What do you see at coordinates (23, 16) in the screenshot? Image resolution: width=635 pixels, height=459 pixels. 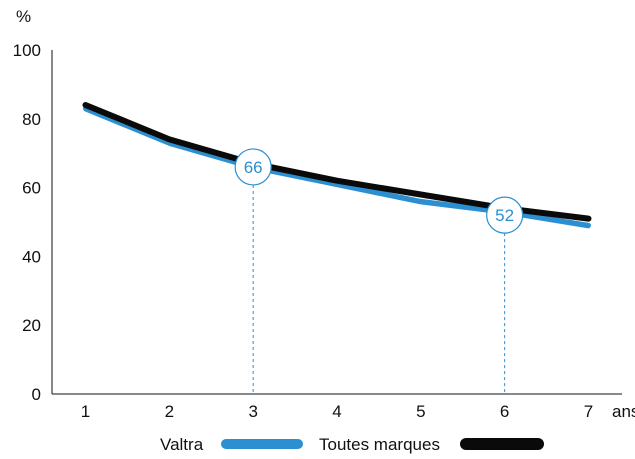 I see `y-axis-label: %` at bounding box center [23, 16].